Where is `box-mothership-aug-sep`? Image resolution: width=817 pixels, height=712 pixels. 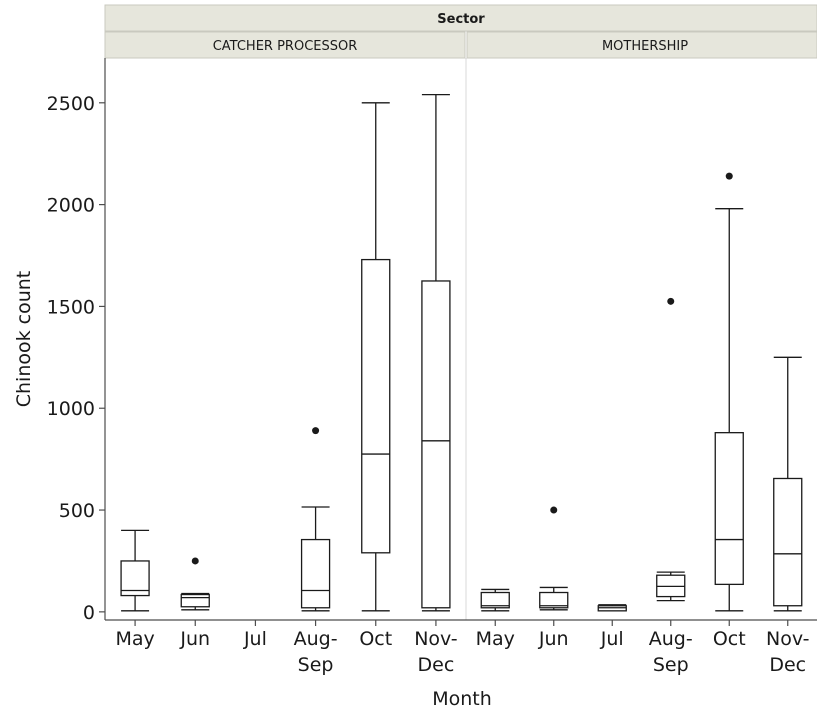 box-mothership-aug-sep is located at coordinates (671, 449).